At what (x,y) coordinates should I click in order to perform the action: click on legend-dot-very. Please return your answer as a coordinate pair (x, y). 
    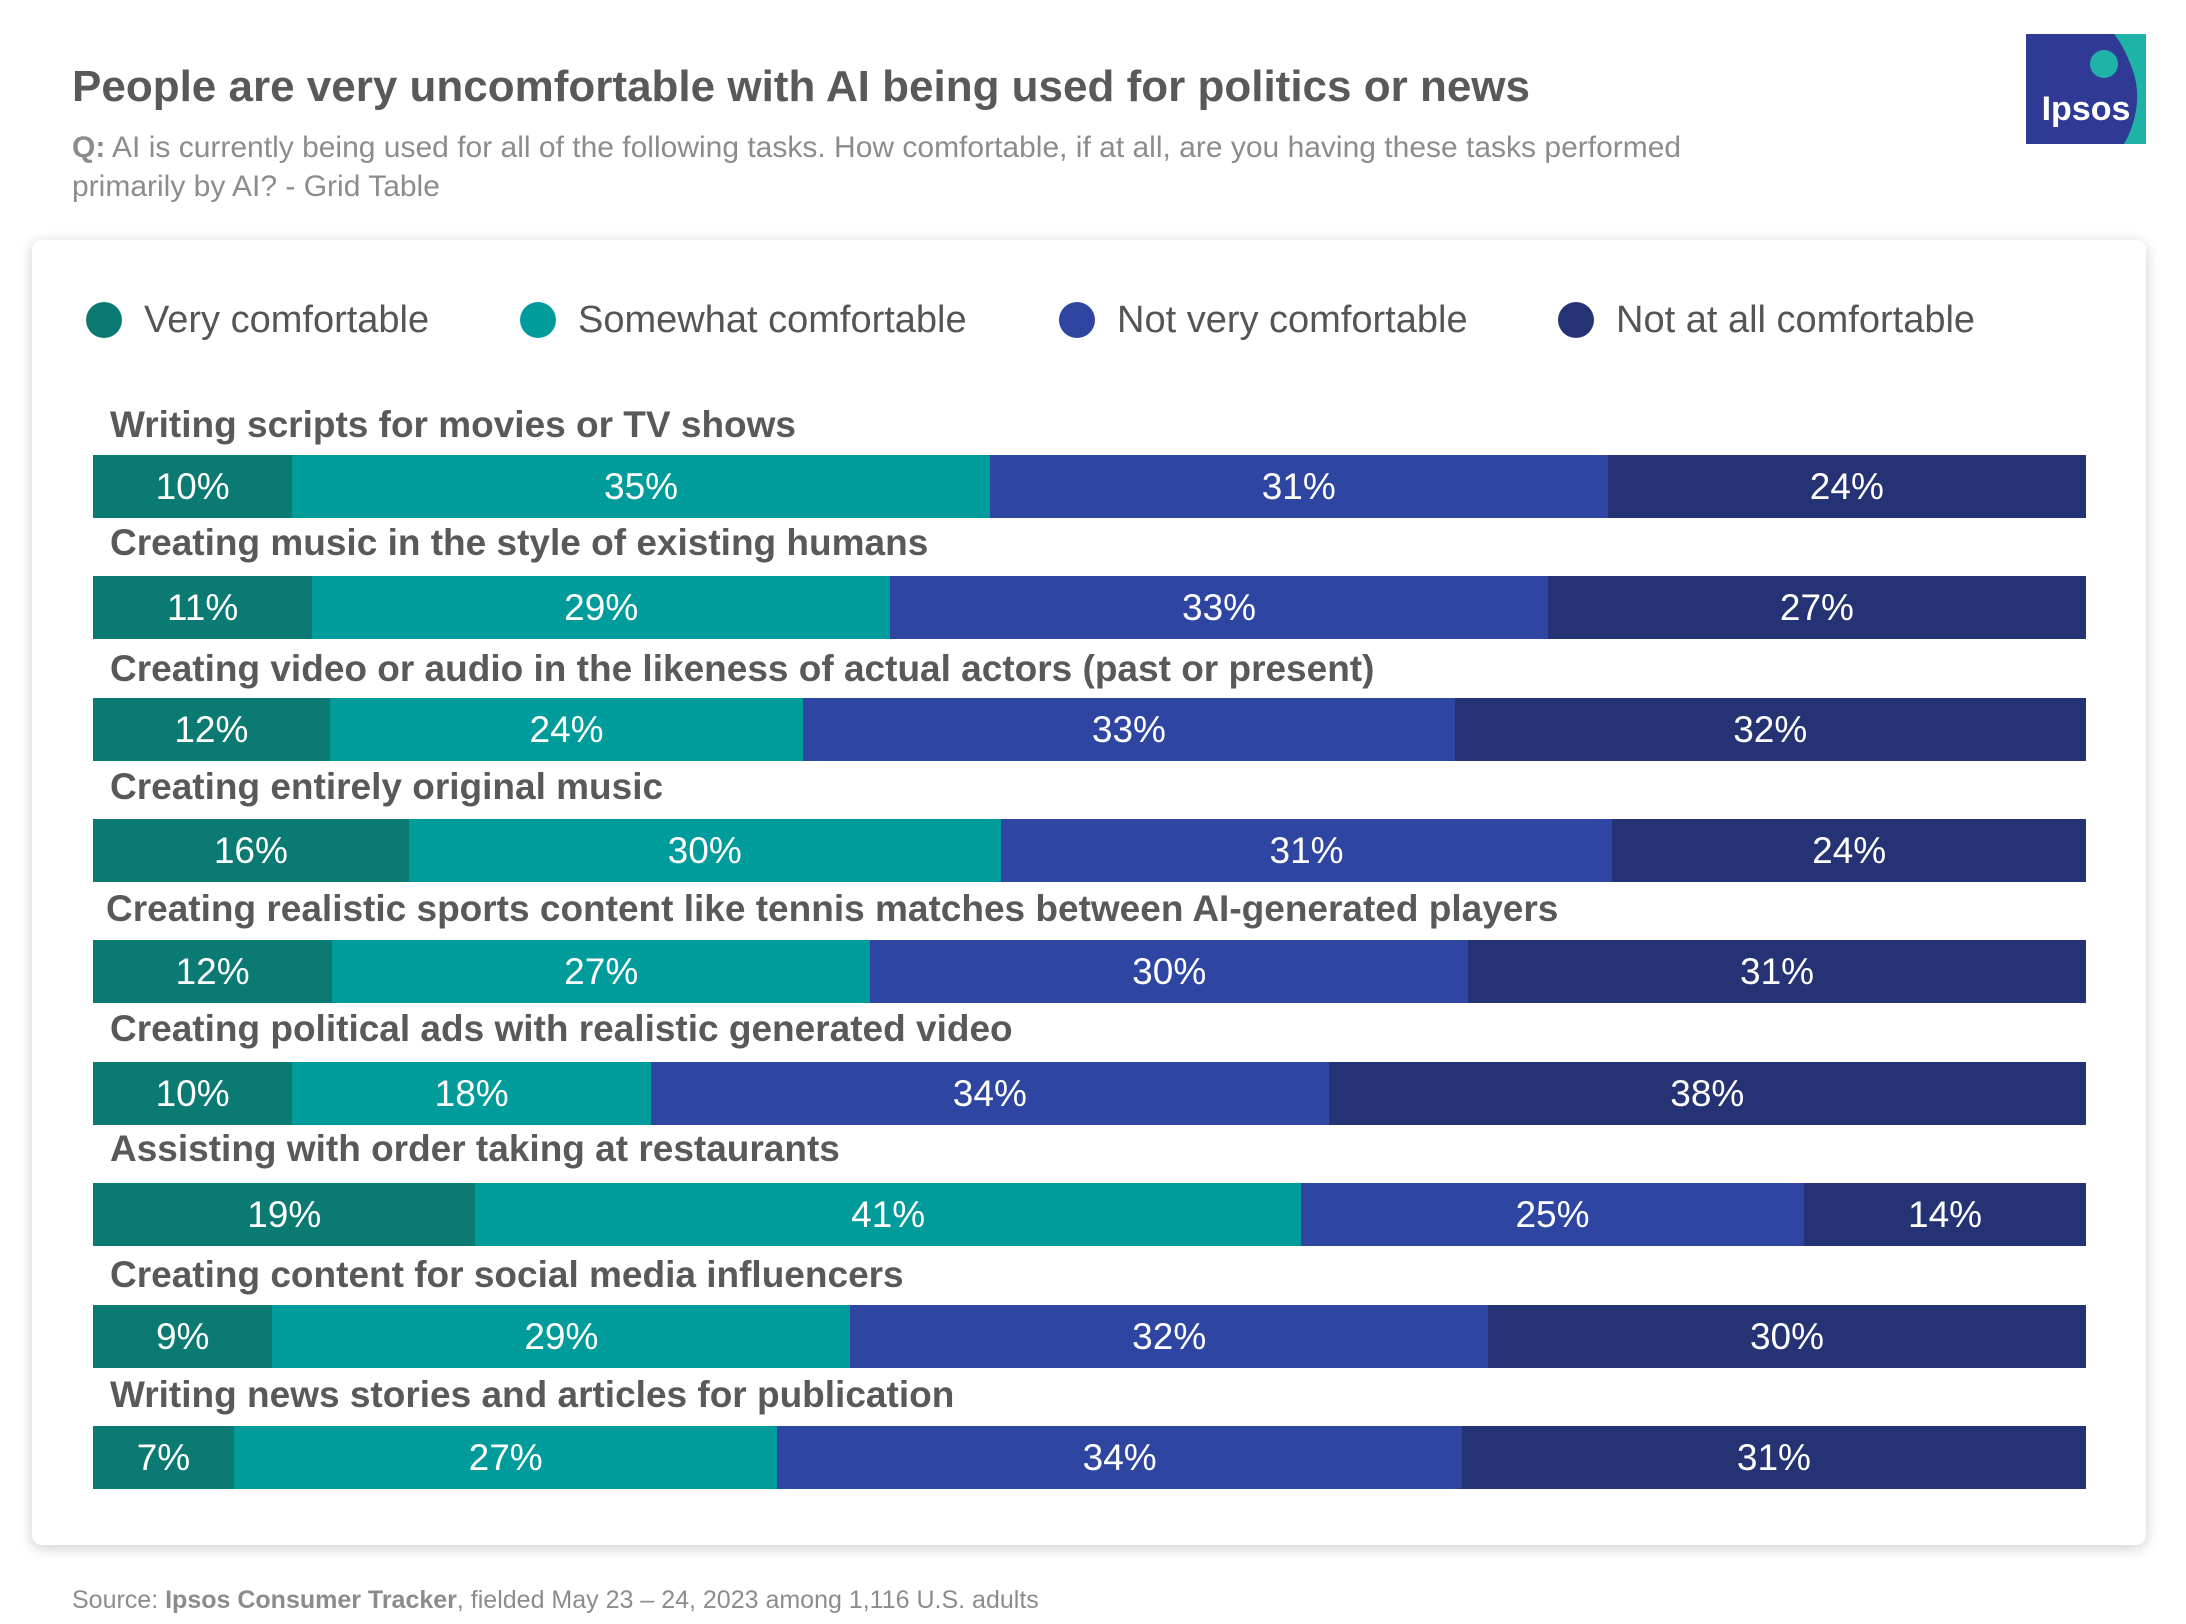
    Looking at the image, I should click on (104, 320).